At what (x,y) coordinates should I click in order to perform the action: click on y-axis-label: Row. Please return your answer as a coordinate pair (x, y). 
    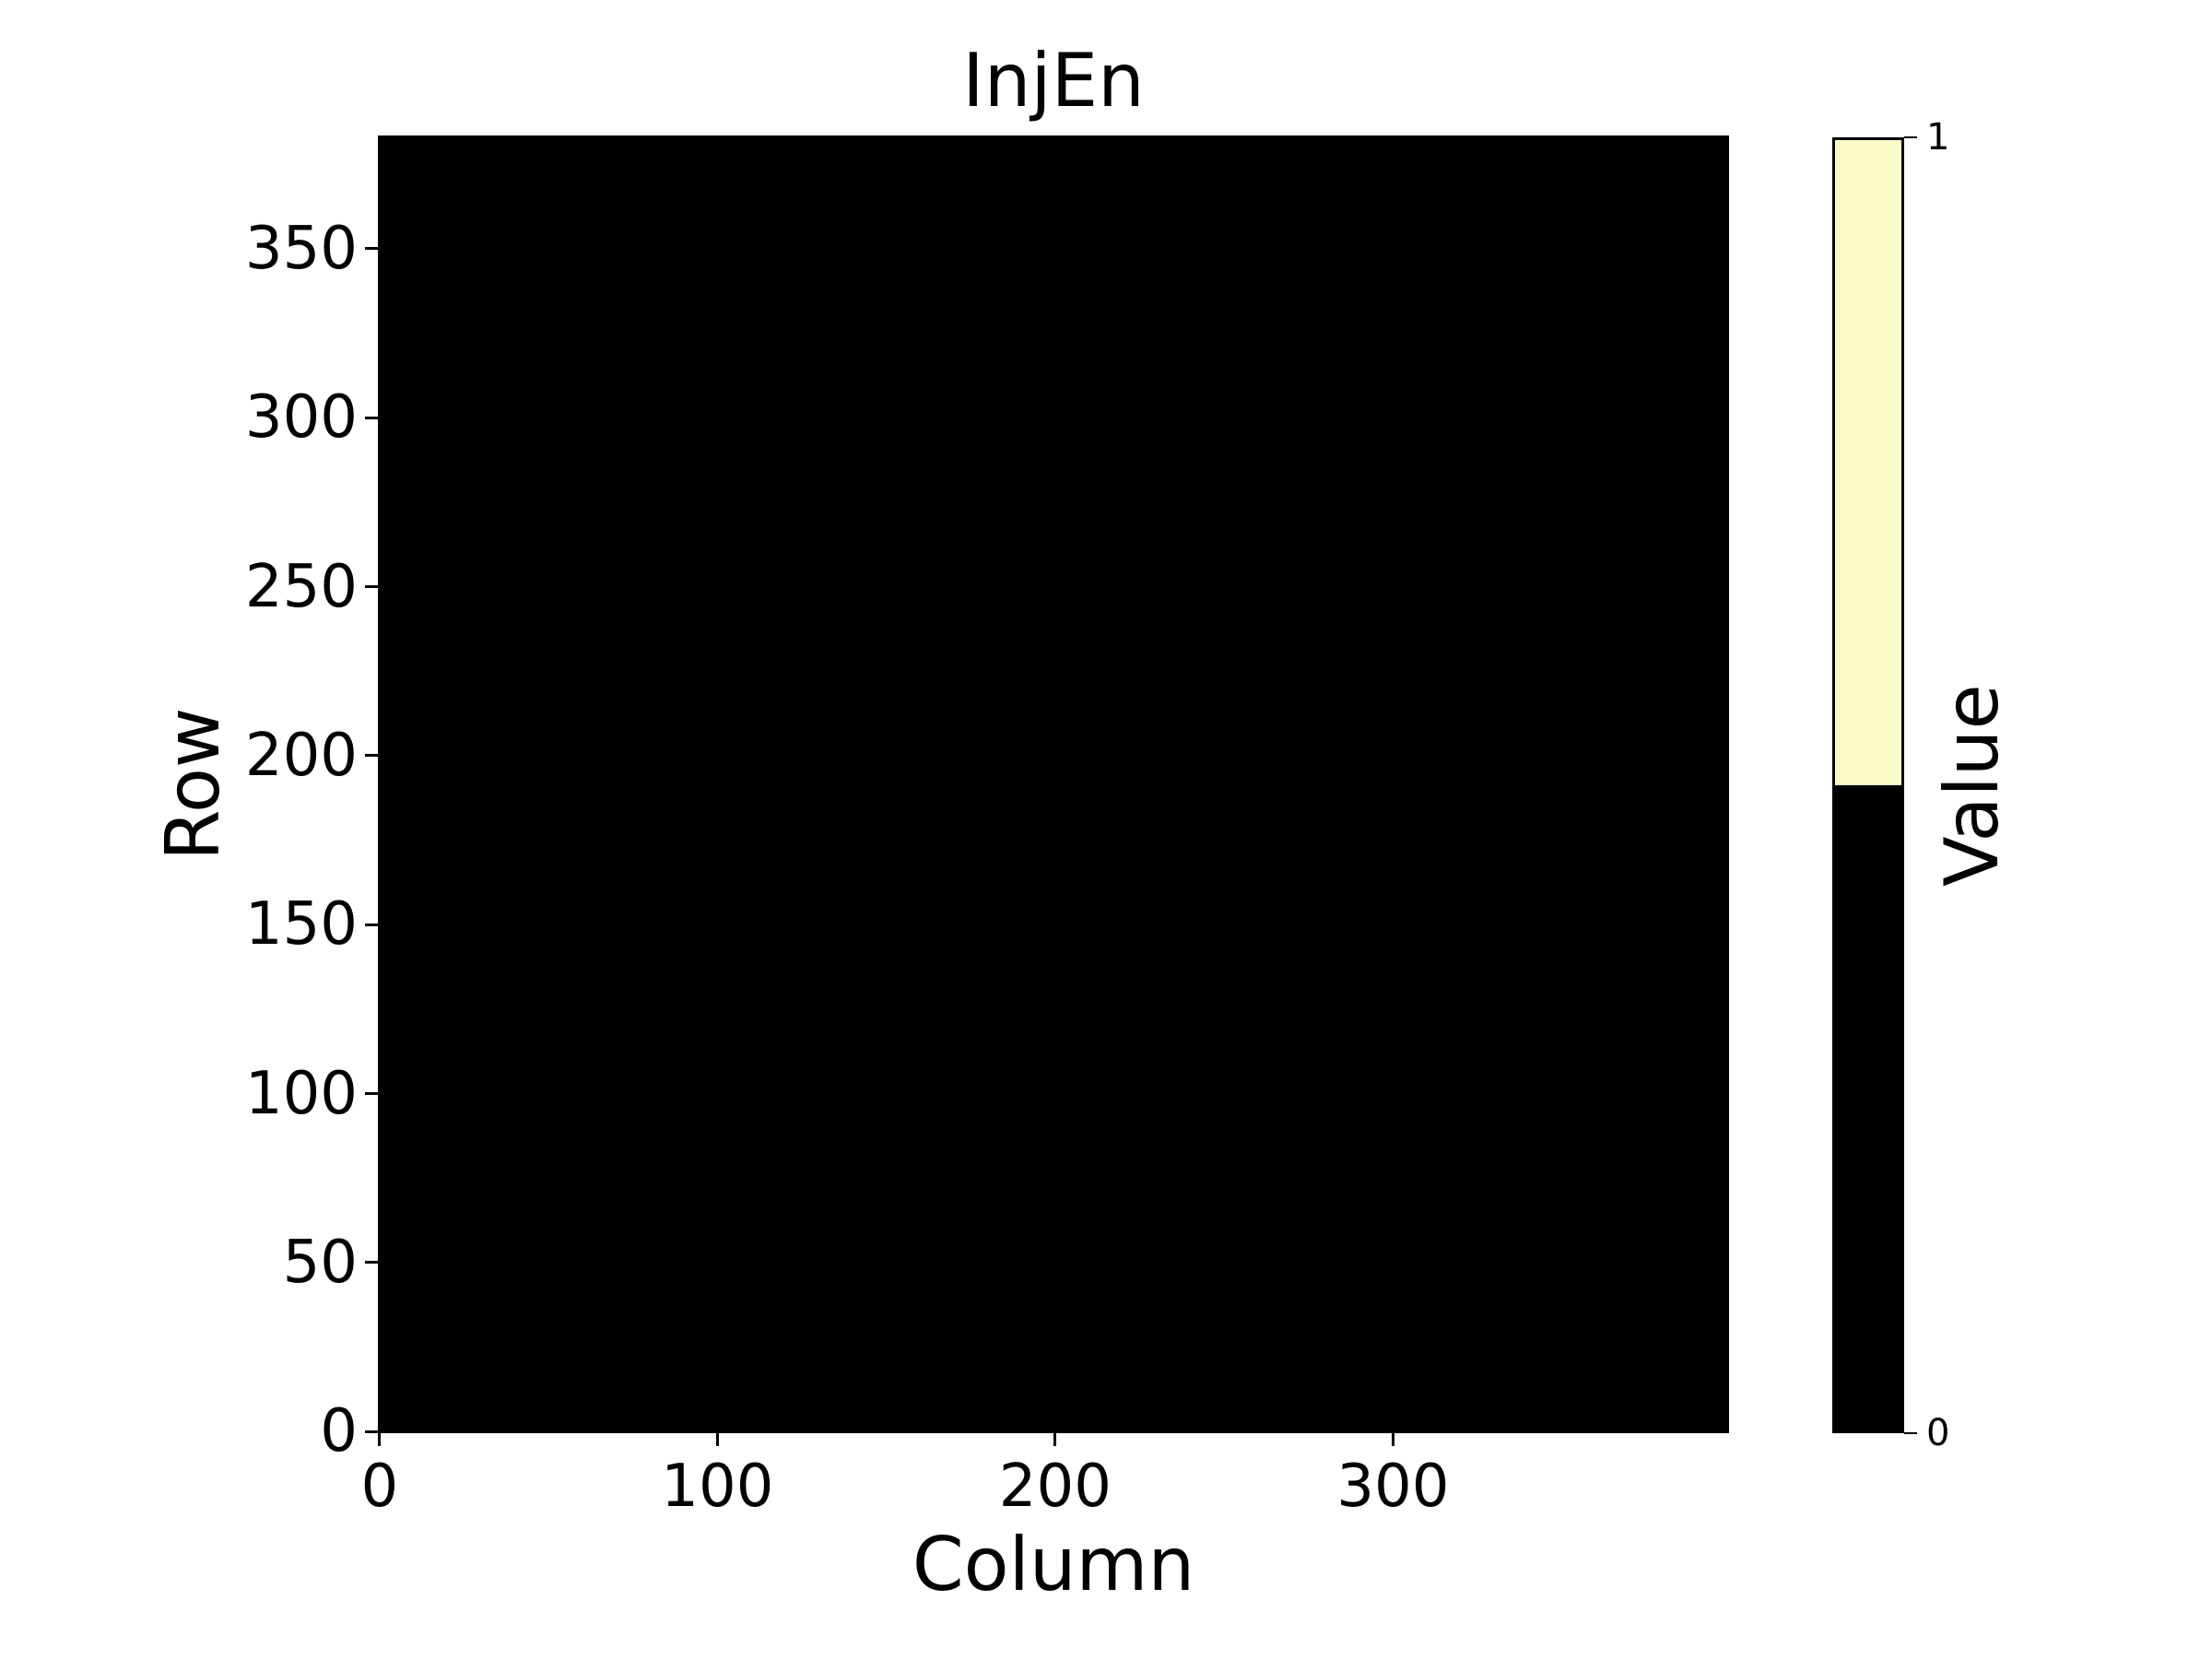
    Looking at the image, I should click on (193, 784).